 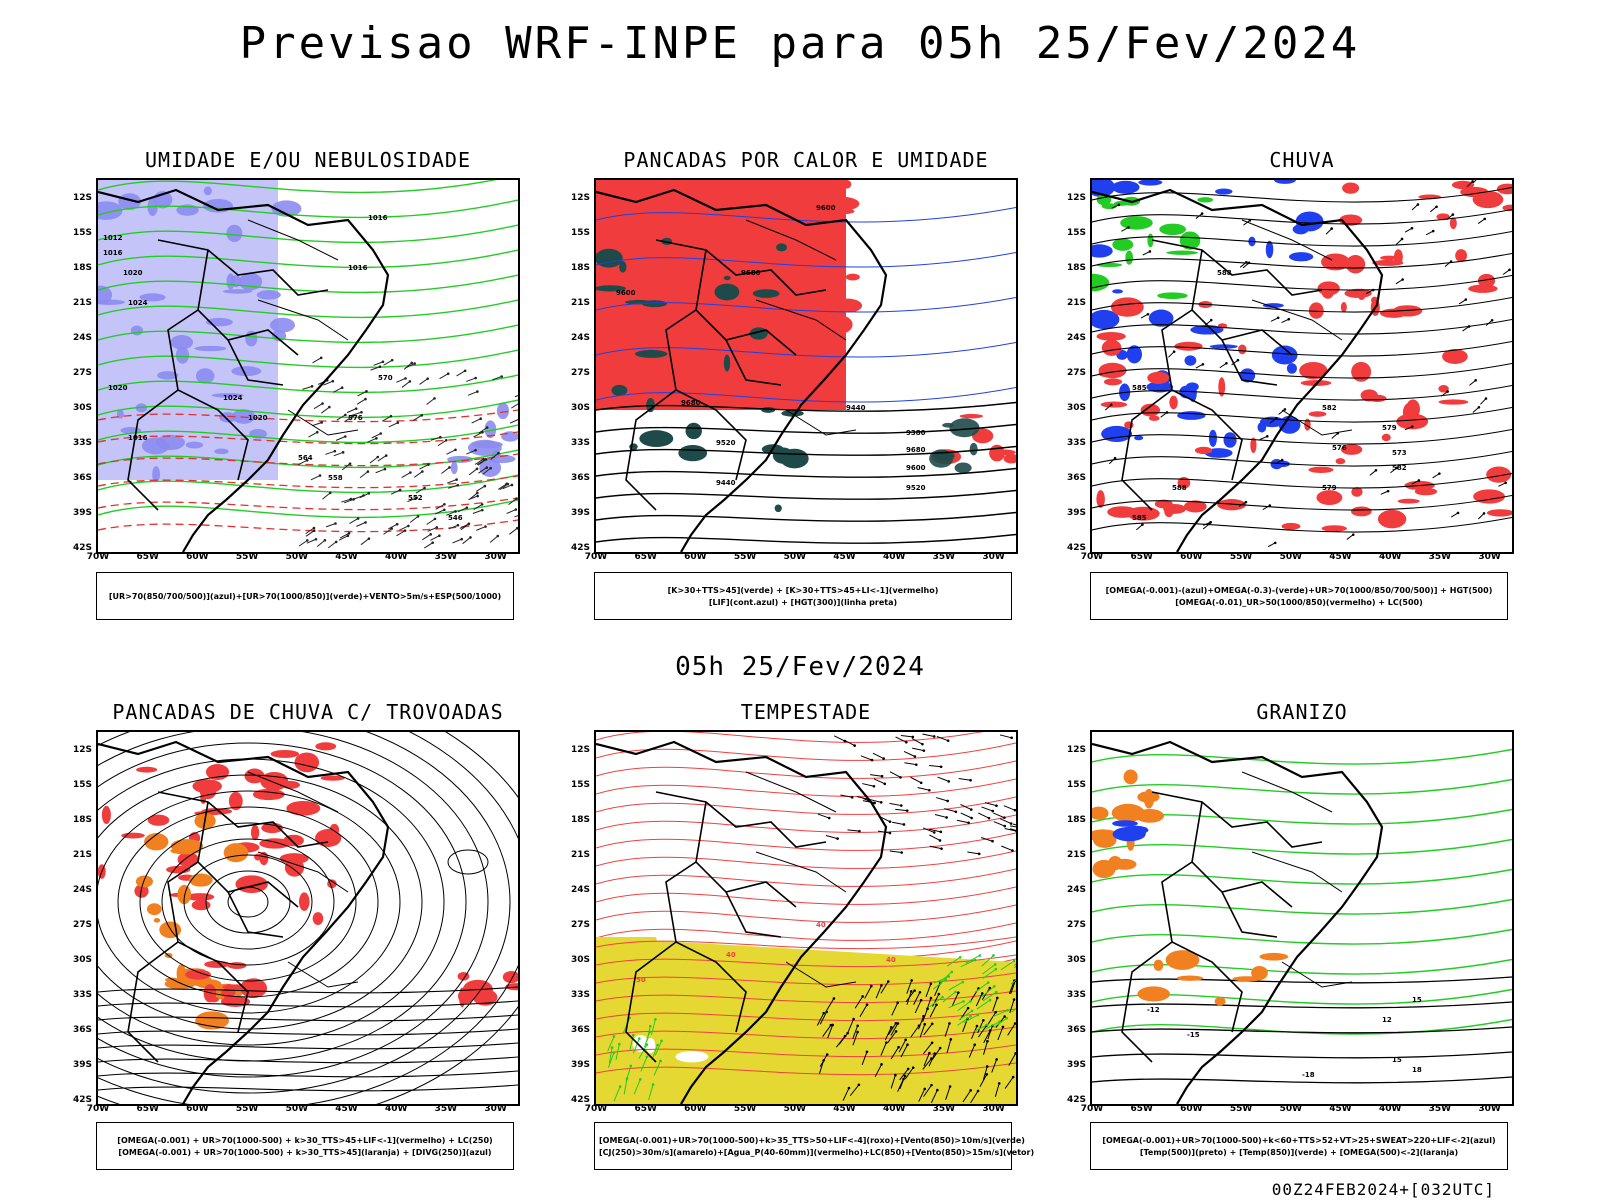 I want to click on lat-tick-label: 24S, so click(x=580, y=338).